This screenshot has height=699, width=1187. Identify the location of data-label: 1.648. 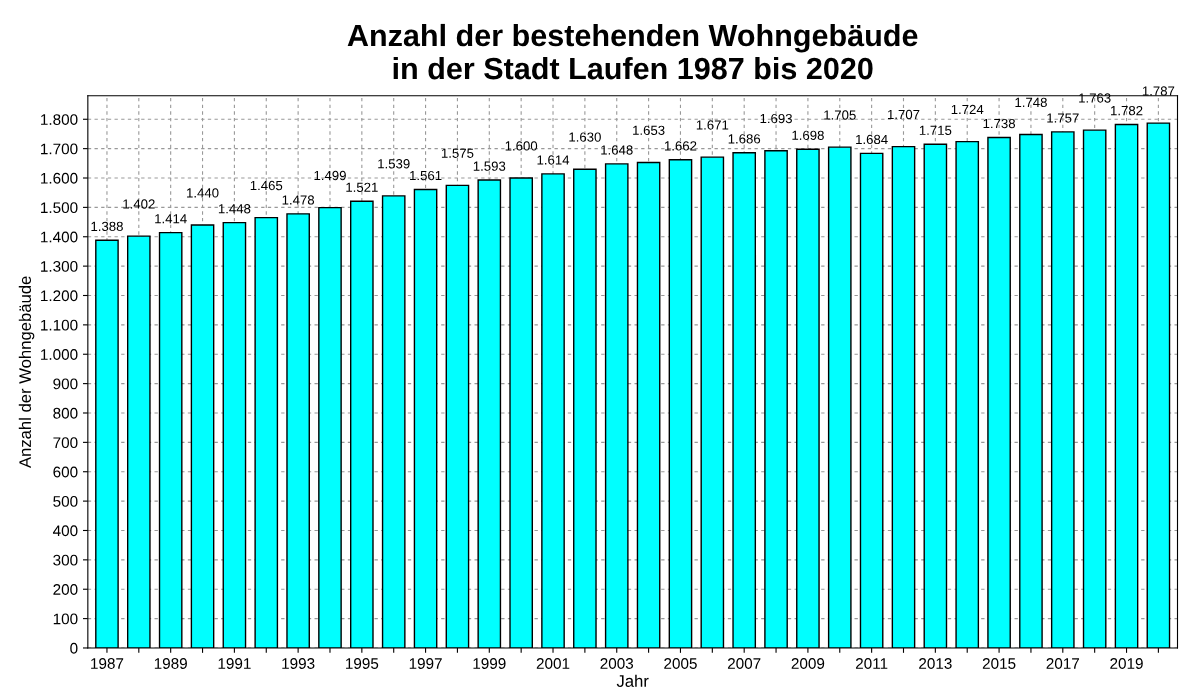
(617, 150).